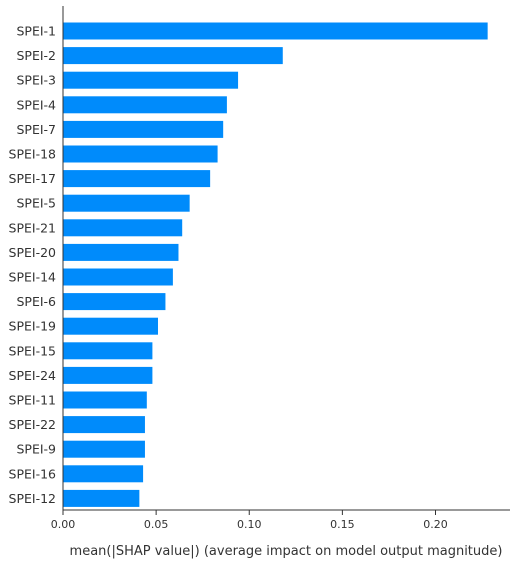 This screenshot has height=568, width=517. I want to click on category-label-spei-24: SPEI-24, so click(33, 375).